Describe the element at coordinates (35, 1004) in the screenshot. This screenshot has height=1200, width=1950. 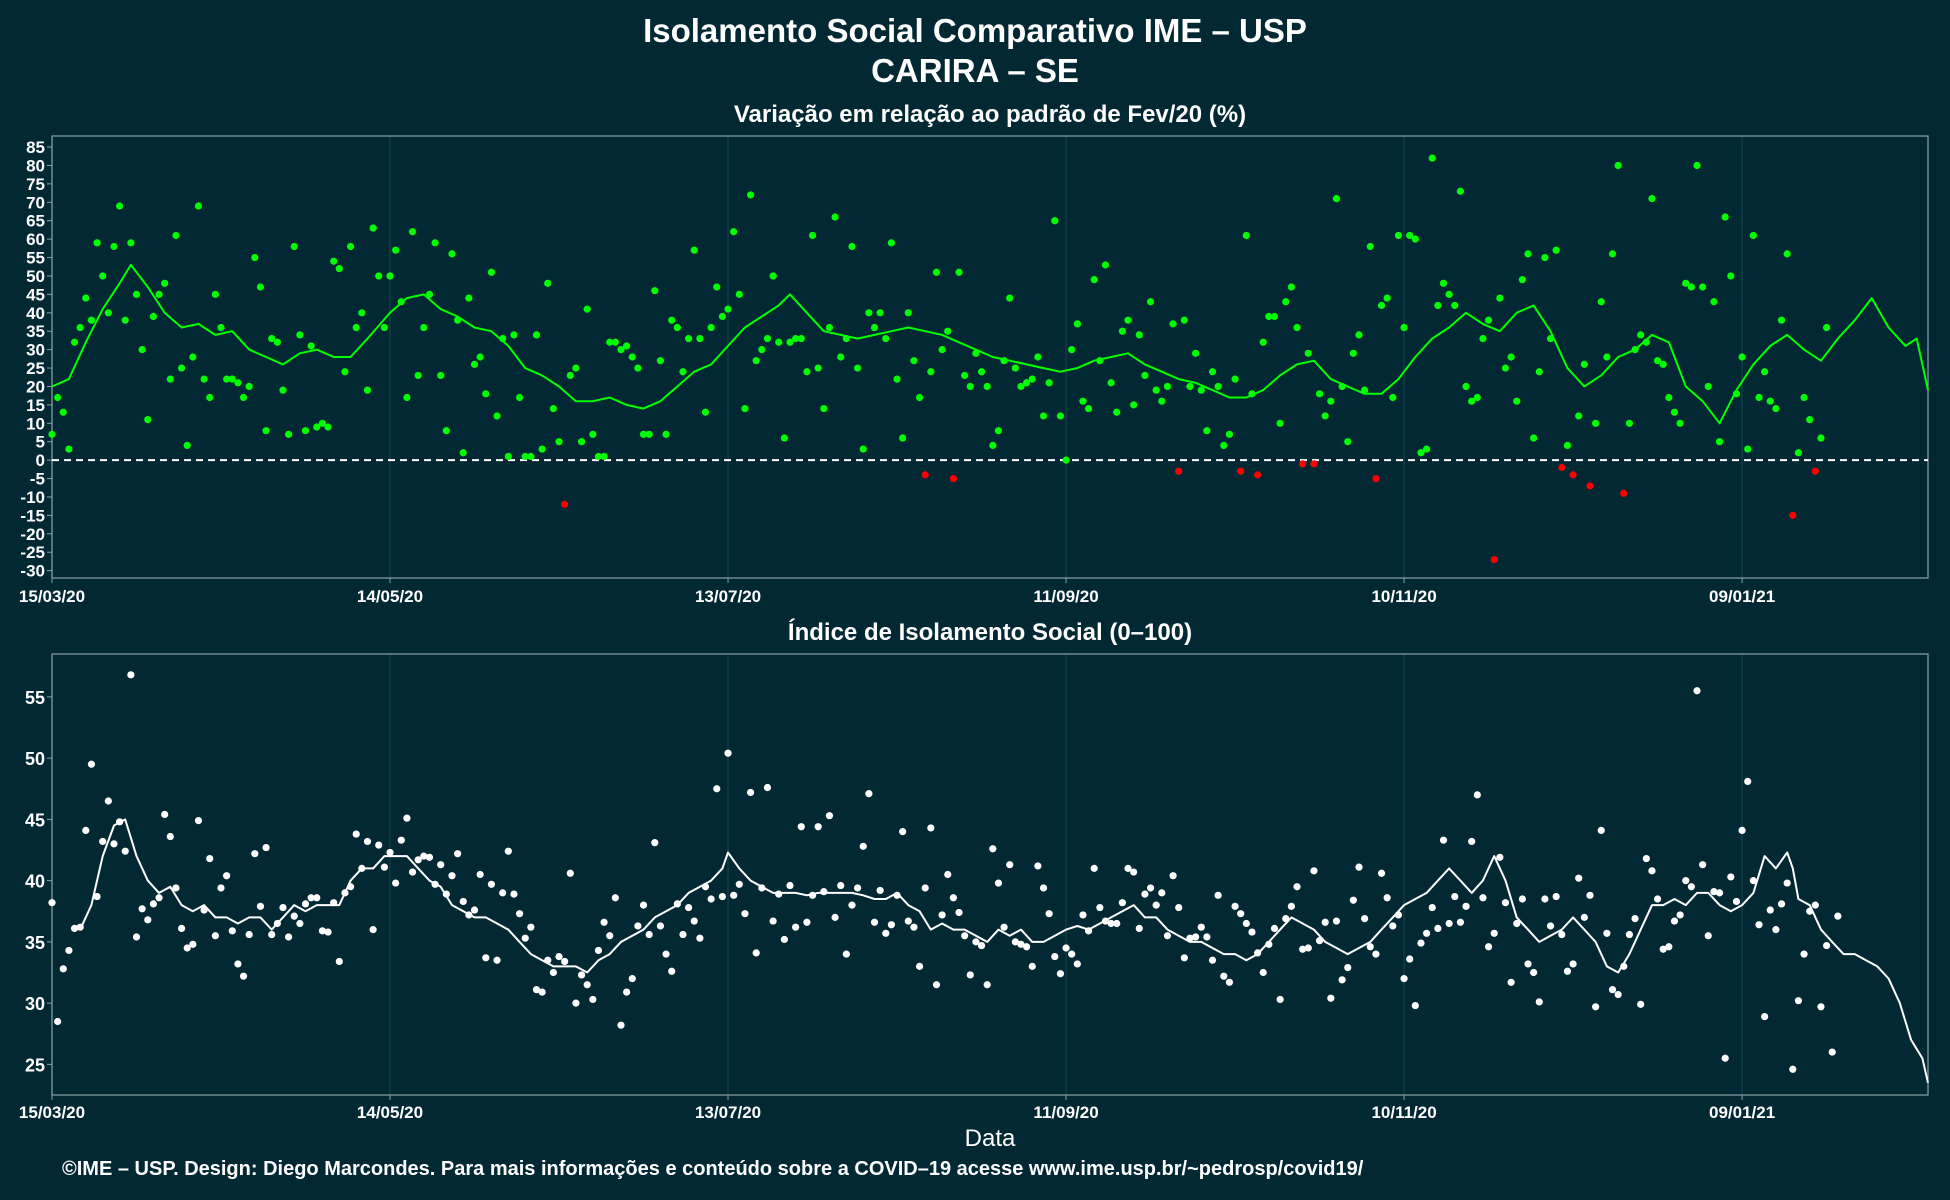
I see `y-tick-label: 30` at that location.